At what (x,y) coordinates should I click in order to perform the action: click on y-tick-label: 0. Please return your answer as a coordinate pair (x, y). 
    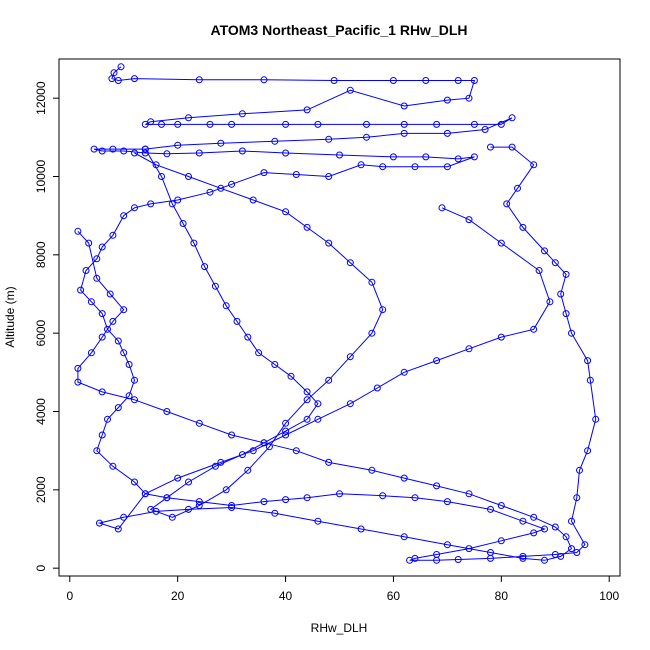
    Looking at the image, I should click on (41, 568).